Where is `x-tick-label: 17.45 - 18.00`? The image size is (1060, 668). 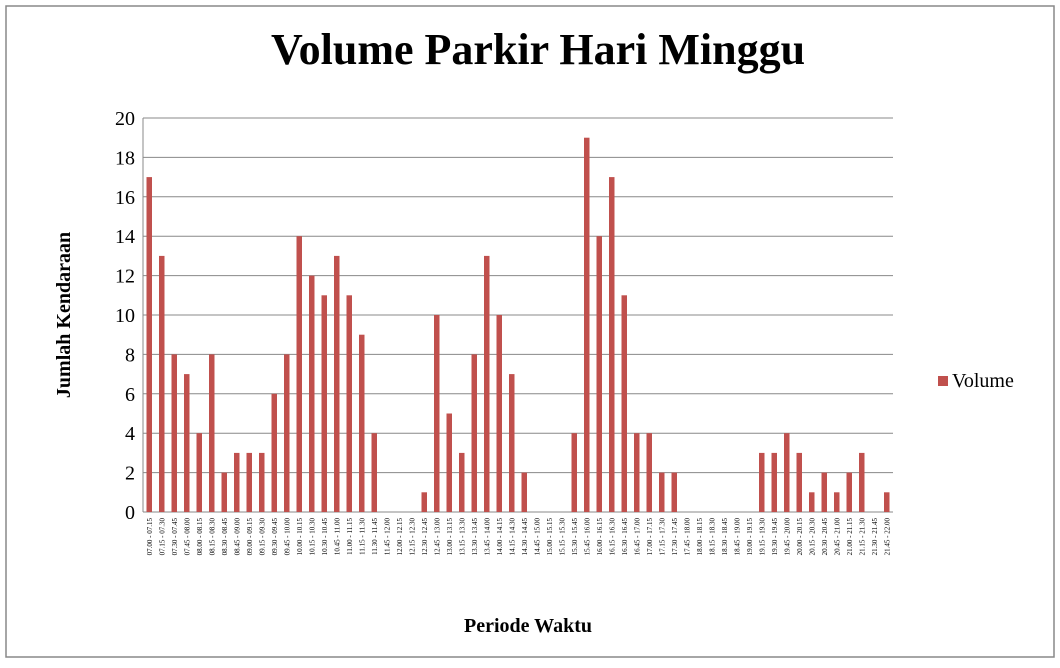 x-tick-label: 17.45 - 18.00 is located at coordinates (687, 537).